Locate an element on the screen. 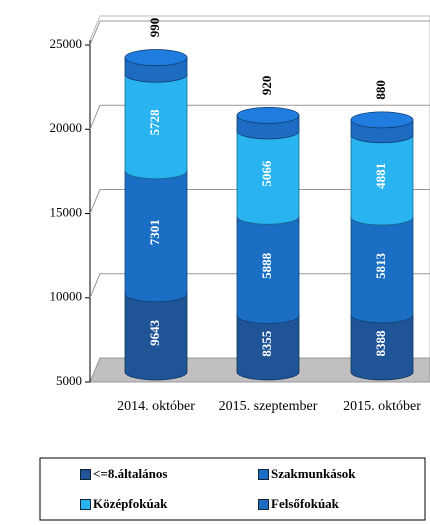 This screenshot has height=525, width=430. value-label: 990 is located at coordinates (154, 28).